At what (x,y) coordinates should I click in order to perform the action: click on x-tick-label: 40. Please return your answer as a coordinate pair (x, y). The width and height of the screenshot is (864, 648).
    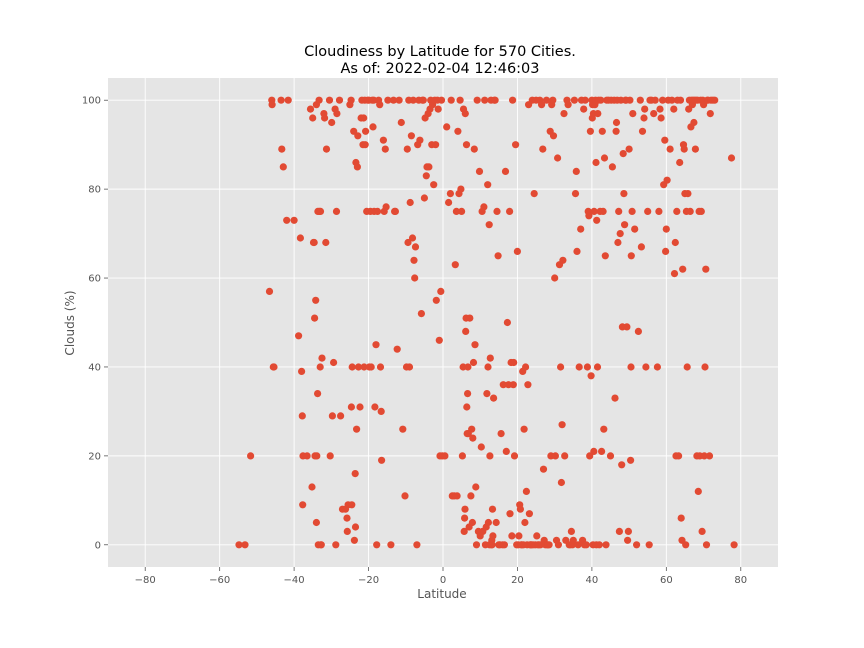
    Looking at the image, I should click on (592, 580).